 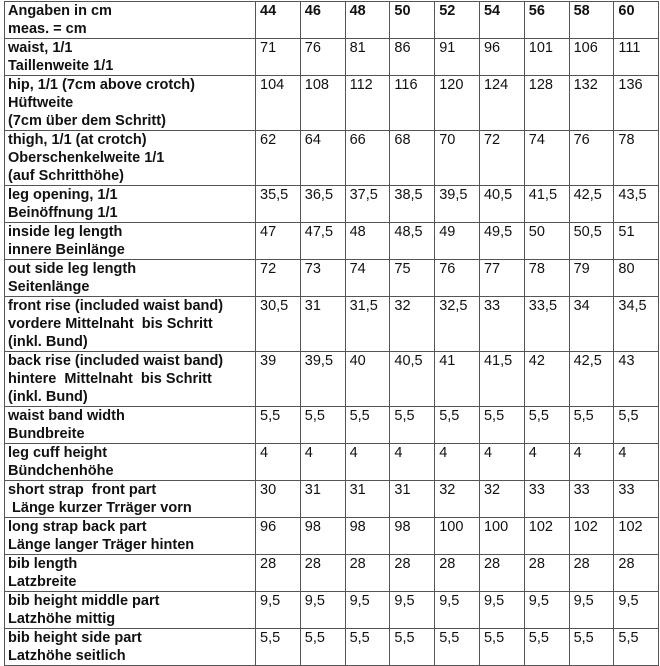 I want to click on measurement-label-line: front rise (included waist band), so click(x=116, y=306).